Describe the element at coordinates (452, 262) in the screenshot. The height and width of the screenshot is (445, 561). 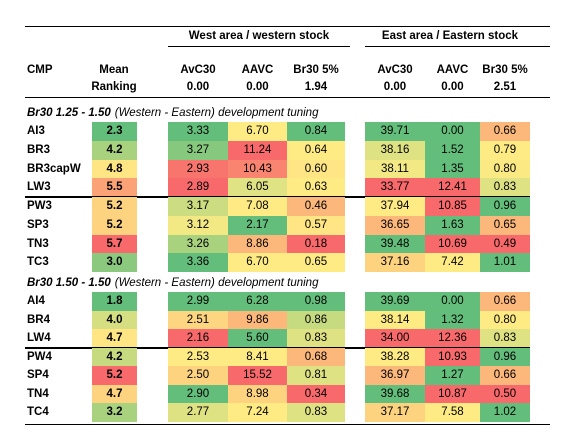
I see `value-cell: 7.42` at that location.